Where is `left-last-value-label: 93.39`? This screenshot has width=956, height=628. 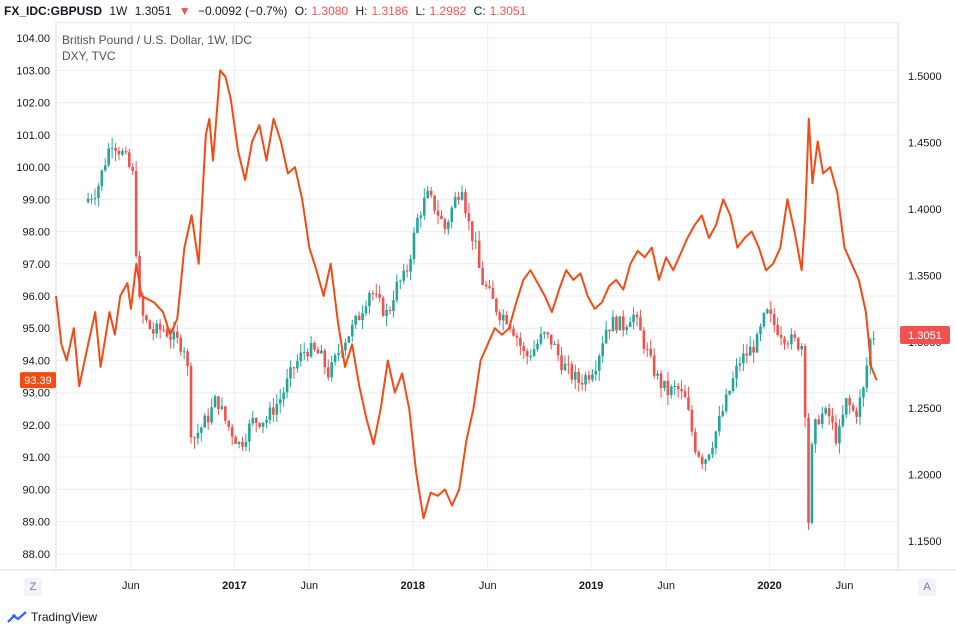 left-last-value-label: 93.39 is located at coordinates (38, 381).